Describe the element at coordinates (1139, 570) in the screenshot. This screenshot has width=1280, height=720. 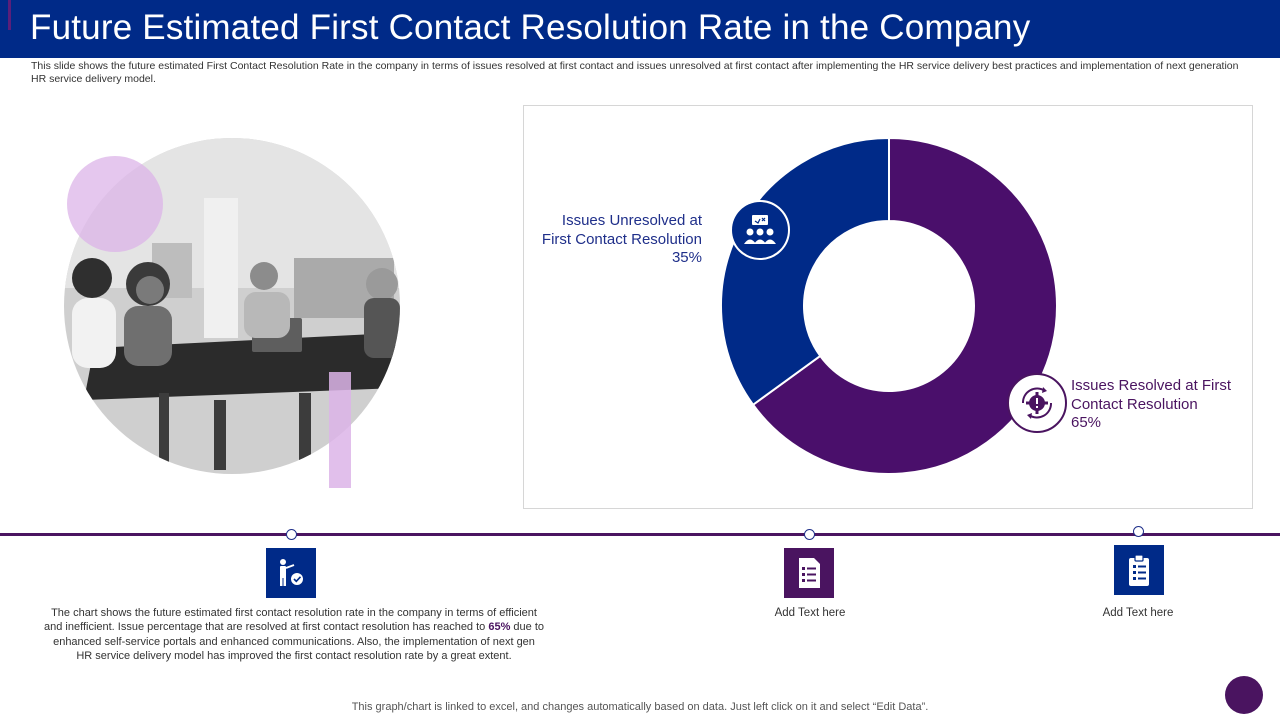
I see `clipboard-checklist-icon` at that location.